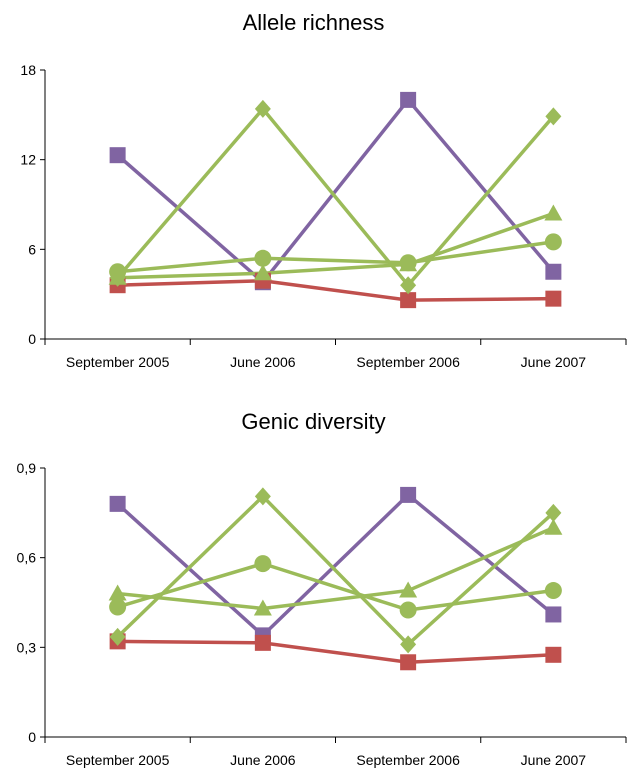  What do you see at coordinates (313, 22) in the screenshot?
I see `chart-title: Allele richness` at bounding box center [313, 22].